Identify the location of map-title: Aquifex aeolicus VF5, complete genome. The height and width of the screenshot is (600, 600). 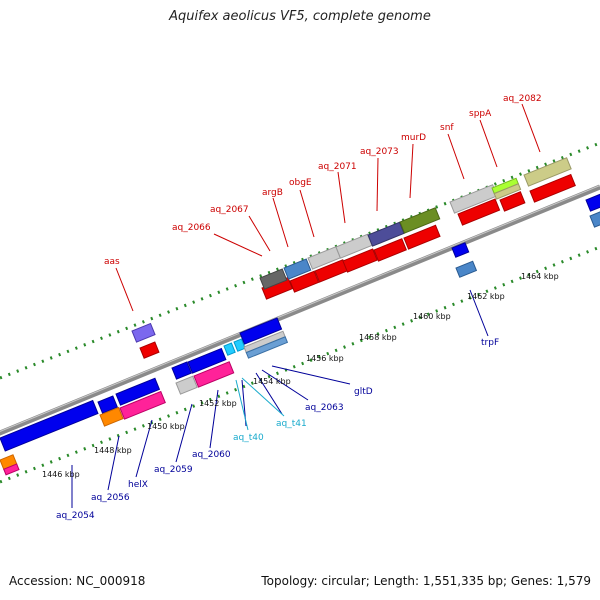
(300, 16).